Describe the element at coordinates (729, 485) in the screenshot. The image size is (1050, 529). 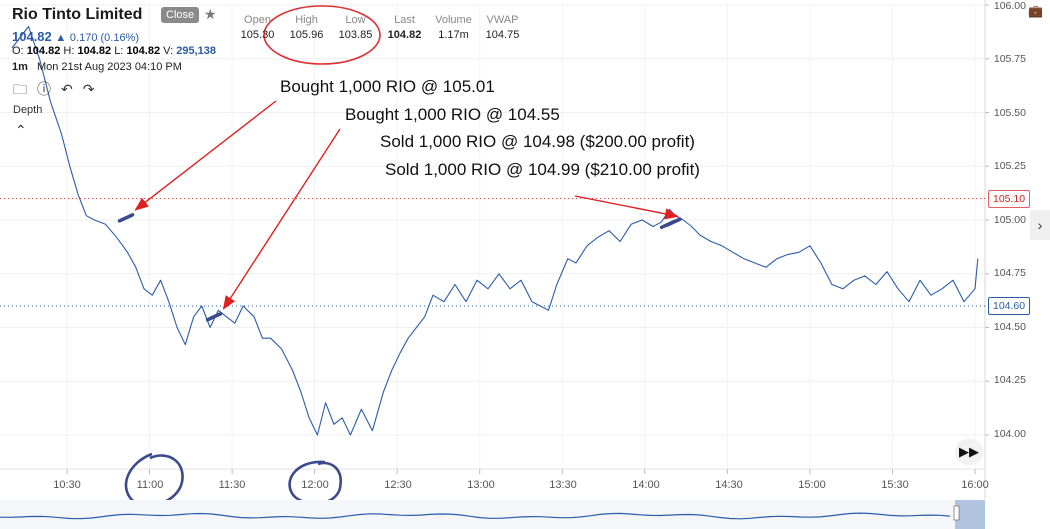
I see `x-tick: 14:30` at that location.